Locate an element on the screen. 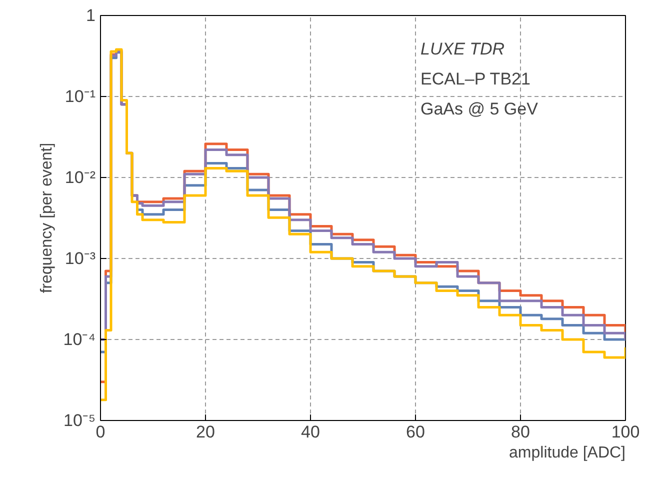 This screenshot has height=499, width=652. y-tick-label: 10⁻² is located at coordinates (80, 177).